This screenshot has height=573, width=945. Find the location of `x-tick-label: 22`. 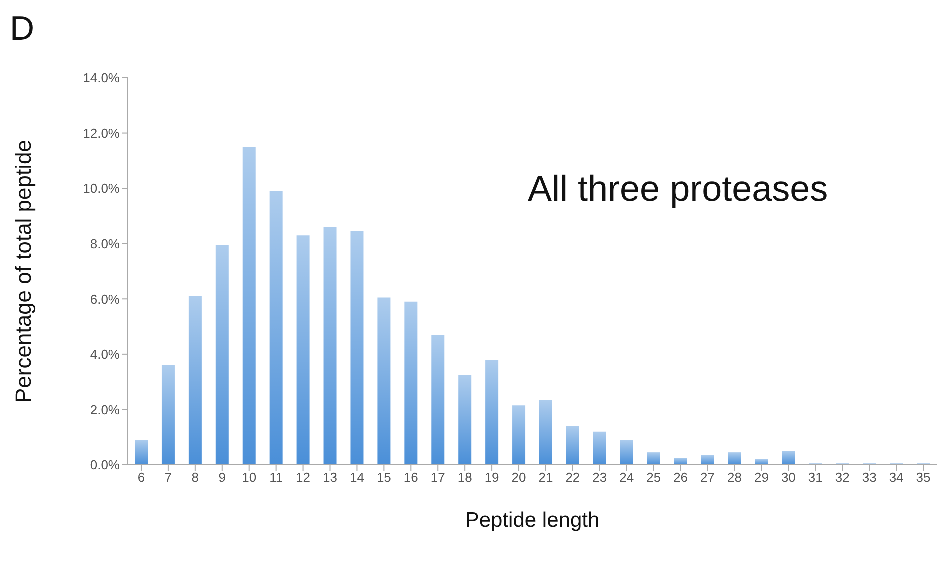

x-tick-label: 22 is located at coordinates (573, 478).